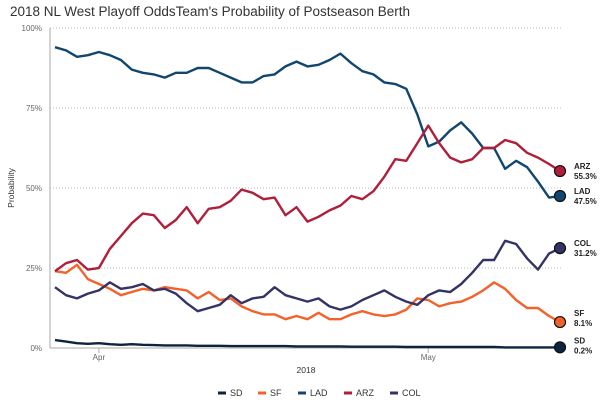 The width and height of the screenshot is (600, 400). Describe the element at coordinates (36, 348) in the screenshot. I see `y-tick-label: 0%` at that location.